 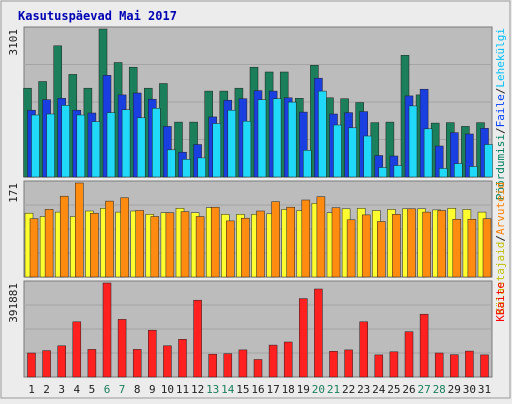 What do you see at coordinates (500, 110) in the screenshot?
I see `legend-faile: Faile` at bounding box center [500, 110].